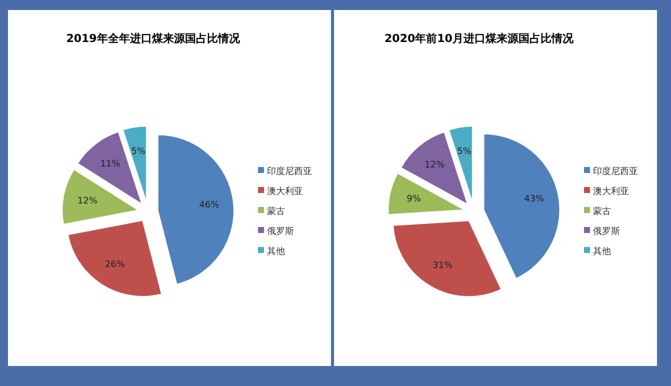 The image size is (671, 386). What do you see at coordinates (479, 38) in the screenshot?
I see `chart-title: 2020年前10月进口煤来源国占比情况` at bounding box center [479, 38].